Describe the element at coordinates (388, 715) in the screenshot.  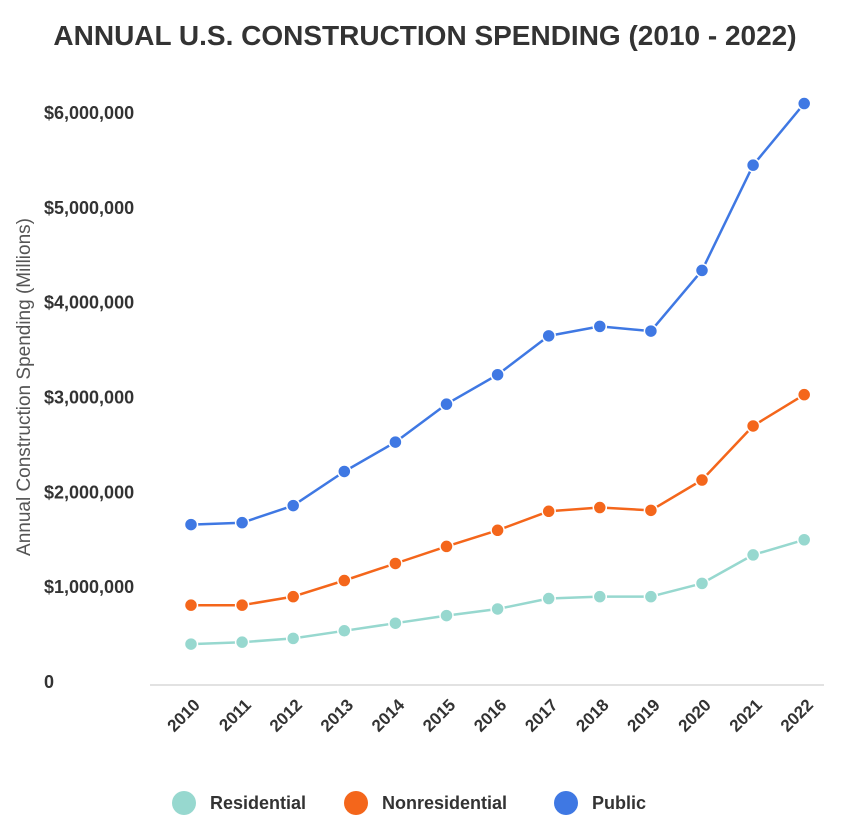
I see `x-tick-label: 2014` at that location.